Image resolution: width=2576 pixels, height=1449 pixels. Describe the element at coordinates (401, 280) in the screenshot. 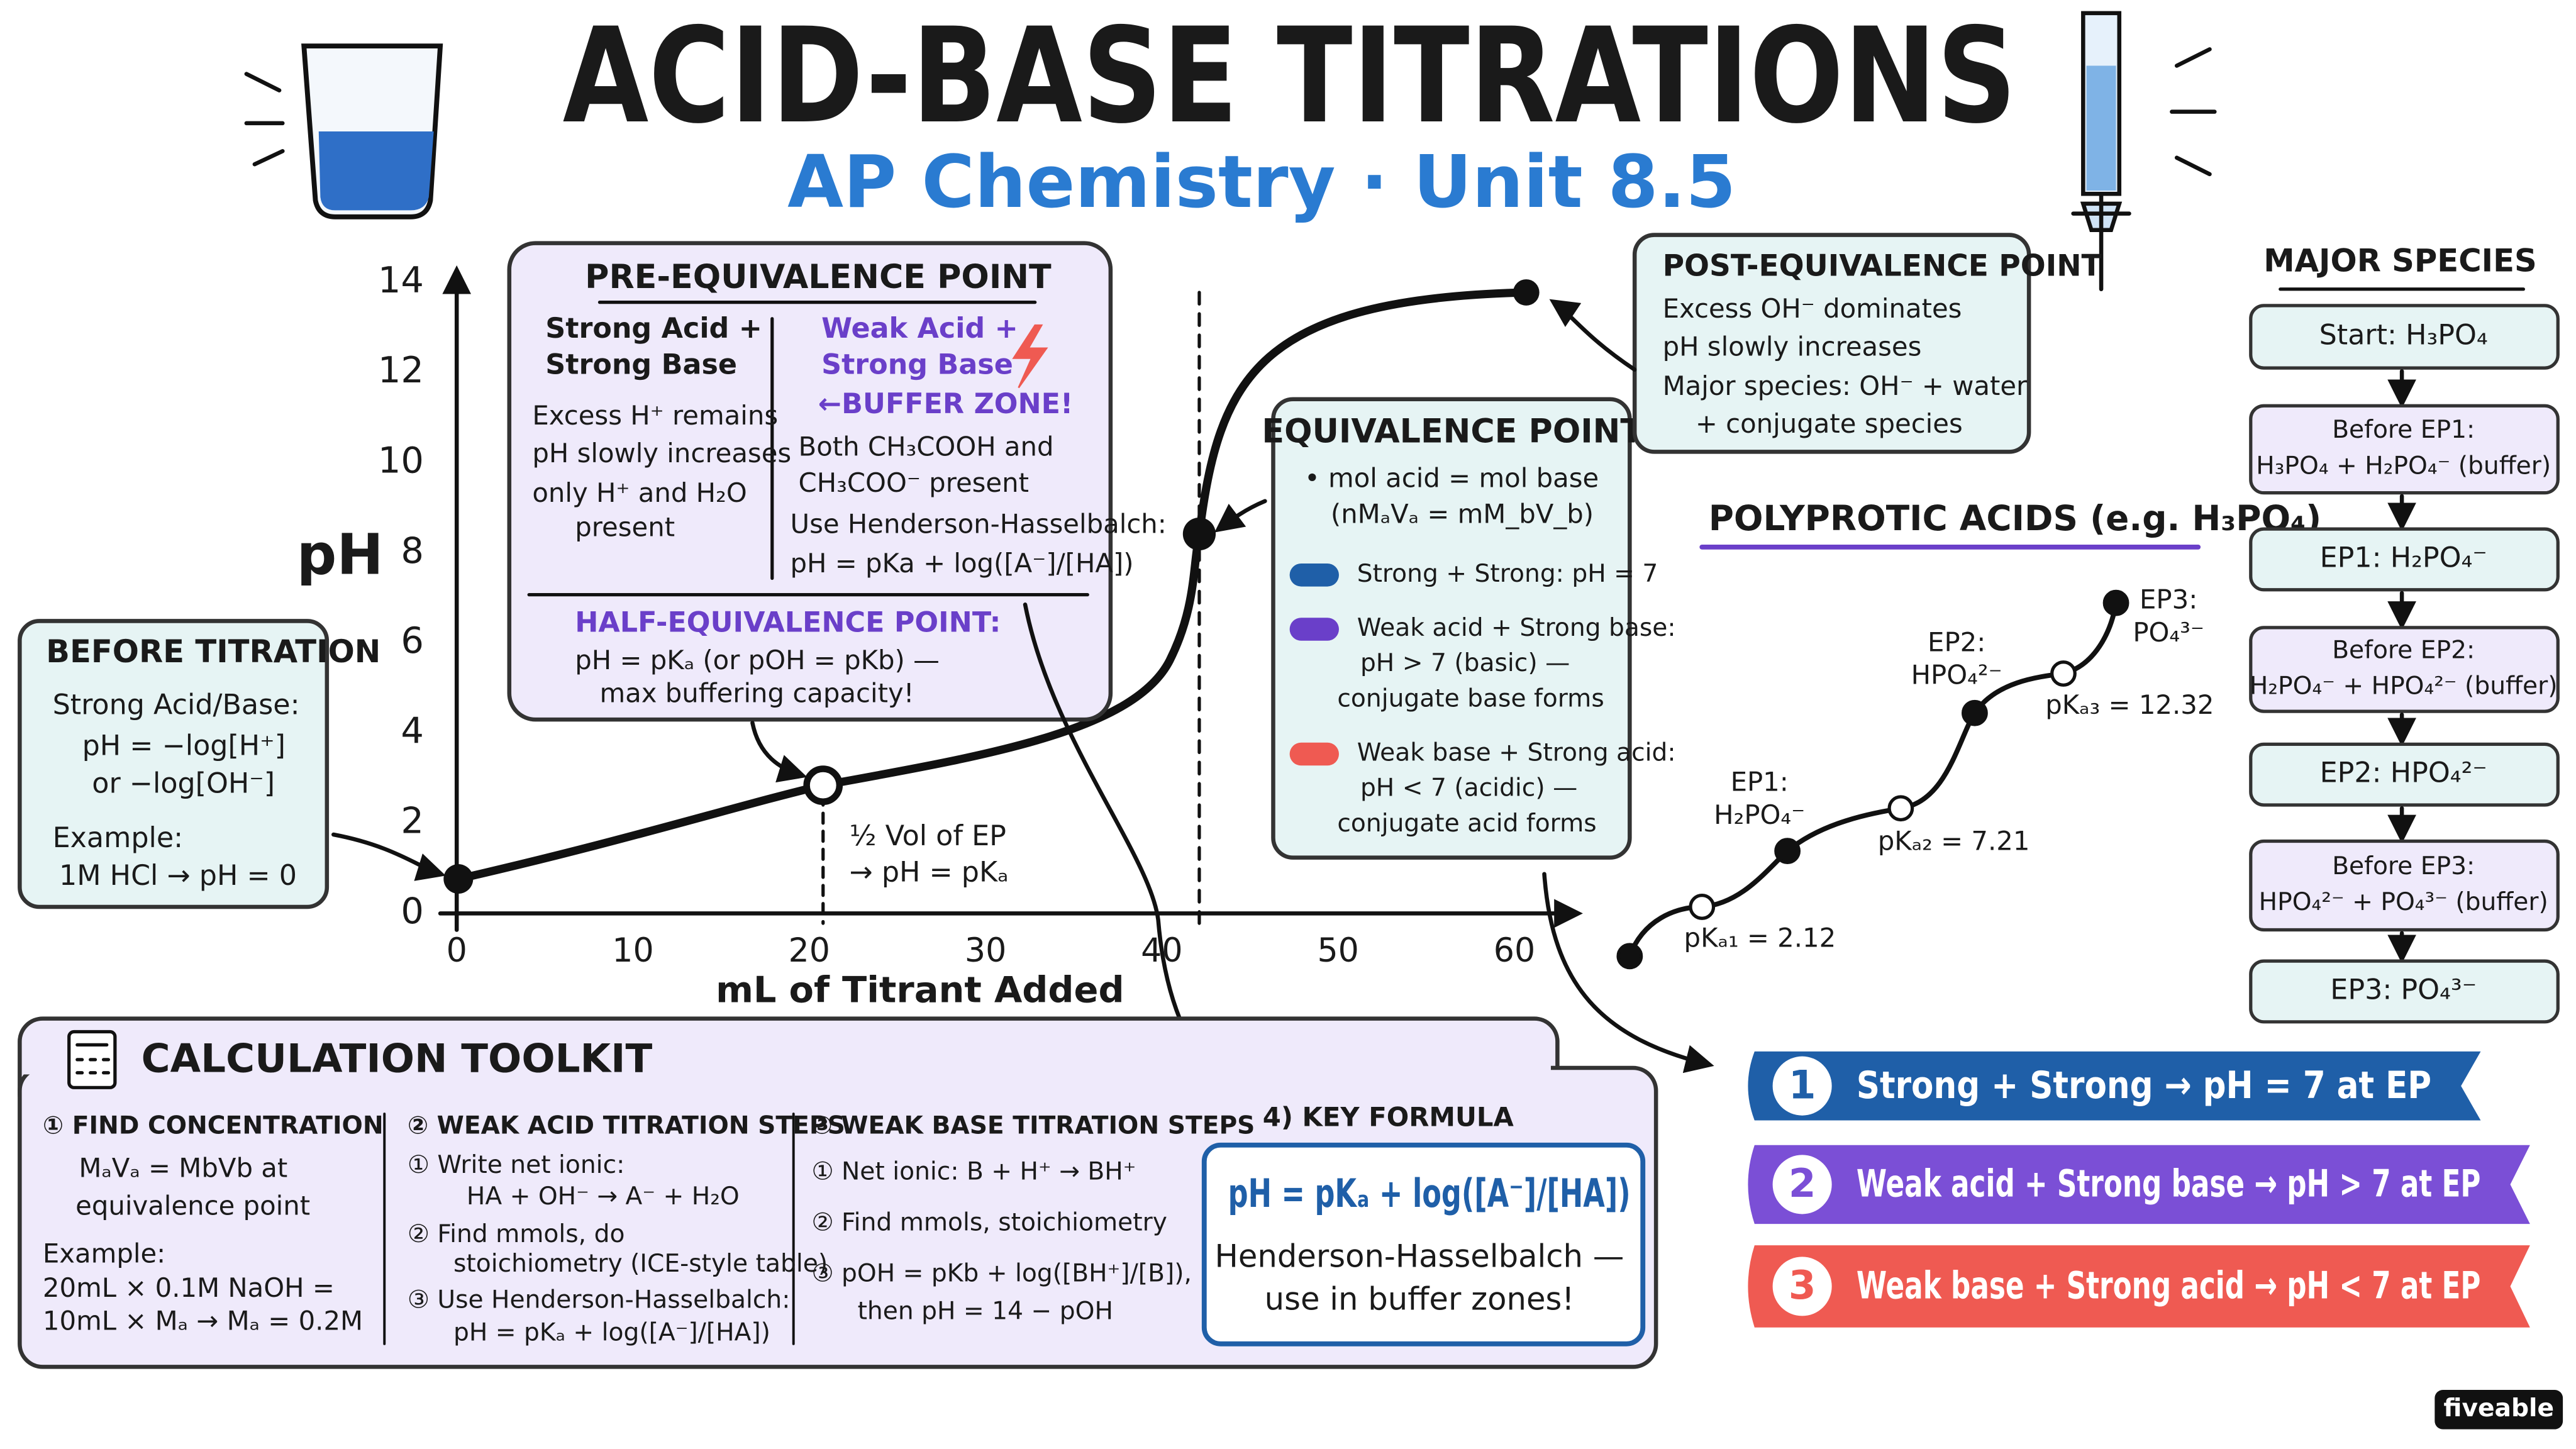

I see `y-tick-label: 14` at that location.